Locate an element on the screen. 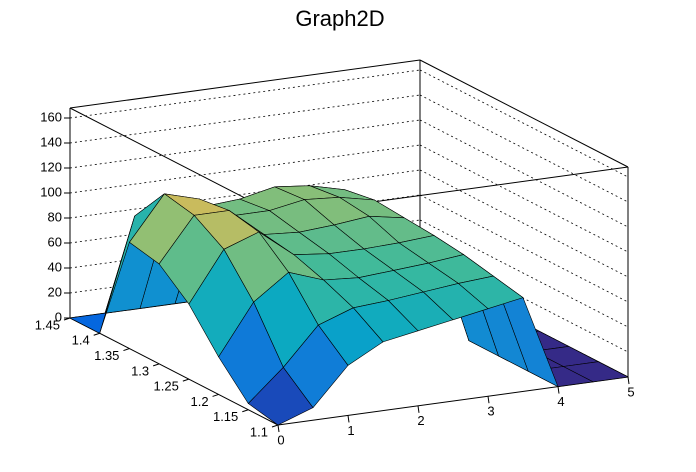 This screenshot has height=472, width=696. z-tick-label: 60 is located at coordinates (55, 241).